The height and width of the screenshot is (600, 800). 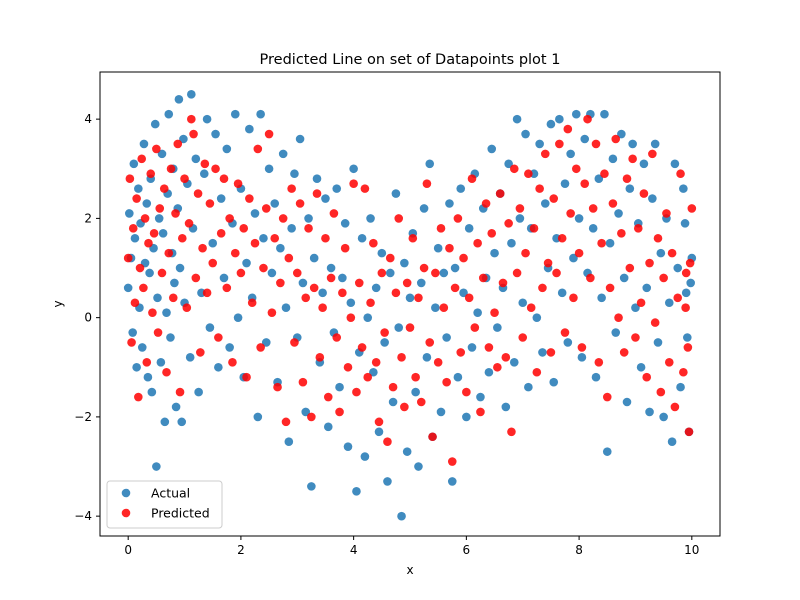 I want to click on x-tick-label-0: 0, so click(x=128, y=550).